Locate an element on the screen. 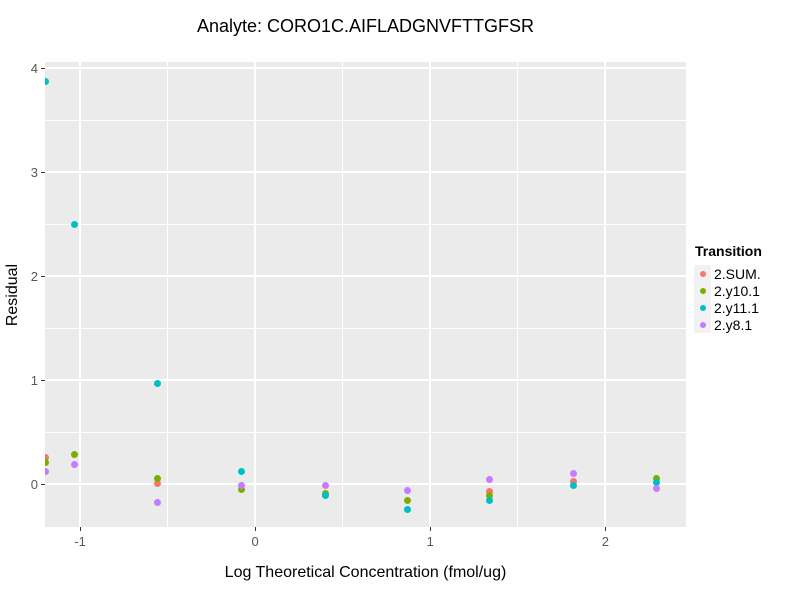 The width and height of the screenshot is (800, 600). y-axis-label: Residual is located at coordinates (12, 295).